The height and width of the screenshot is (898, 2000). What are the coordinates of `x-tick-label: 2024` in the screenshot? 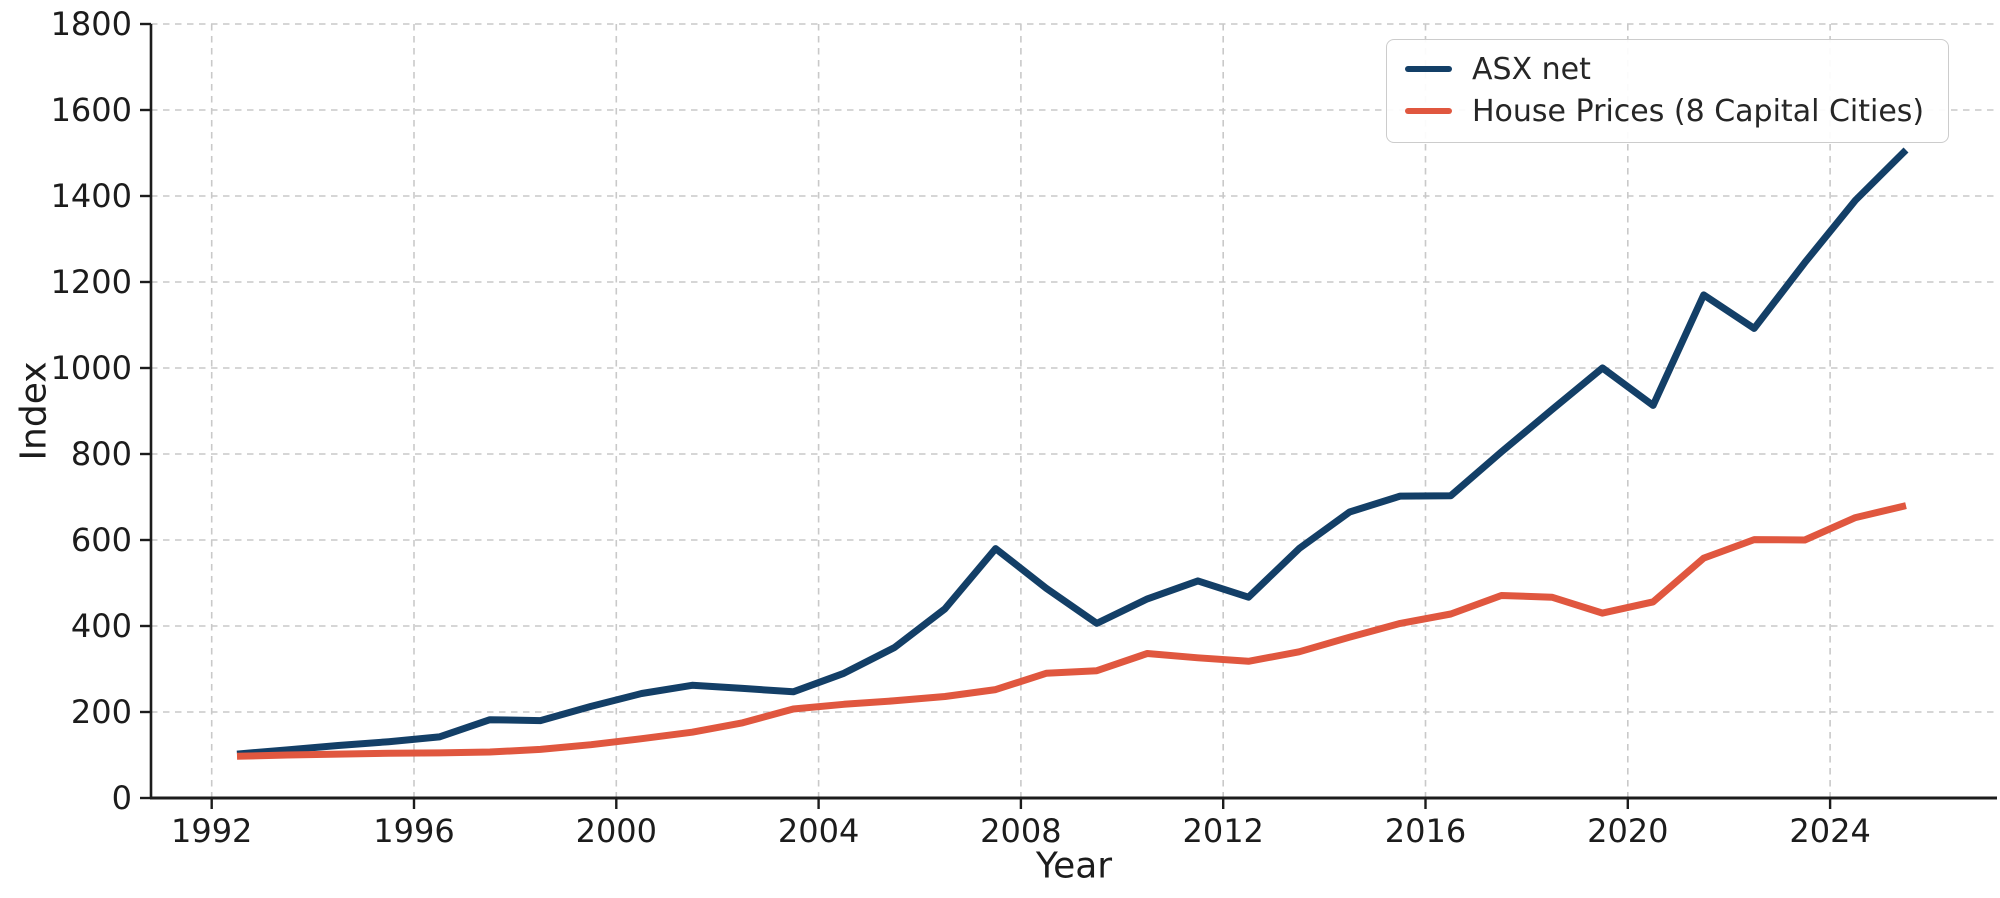 It's located at (1829, 831).